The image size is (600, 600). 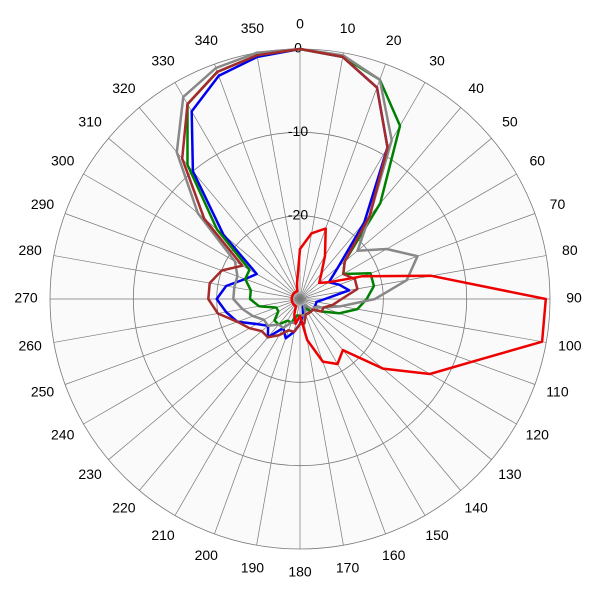 I want to click on angle-label: 120, so click(x=538, y=435).